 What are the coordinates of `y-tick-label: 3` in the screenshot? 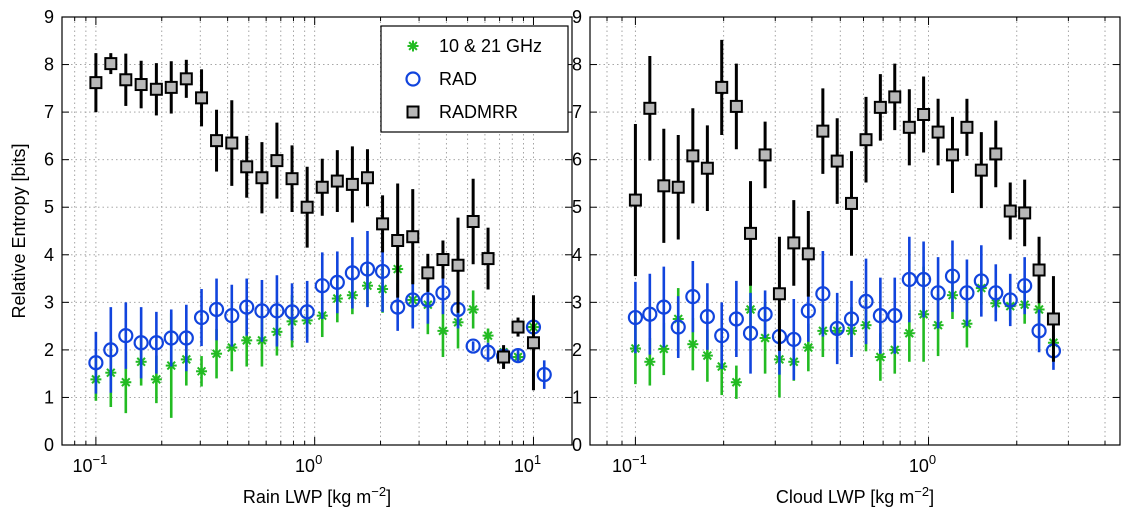 It's located at (49, 302).